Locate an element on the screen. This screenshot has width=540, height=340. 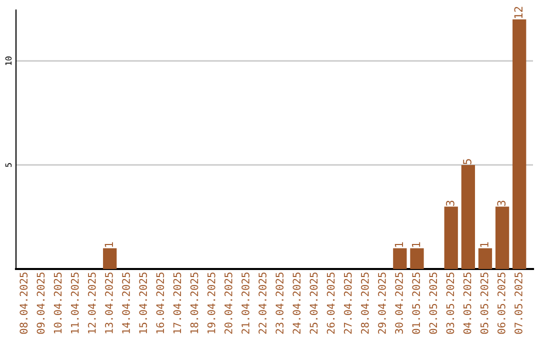
x-tick-label: 14.04.2025 is located at coordinates (126, 303).